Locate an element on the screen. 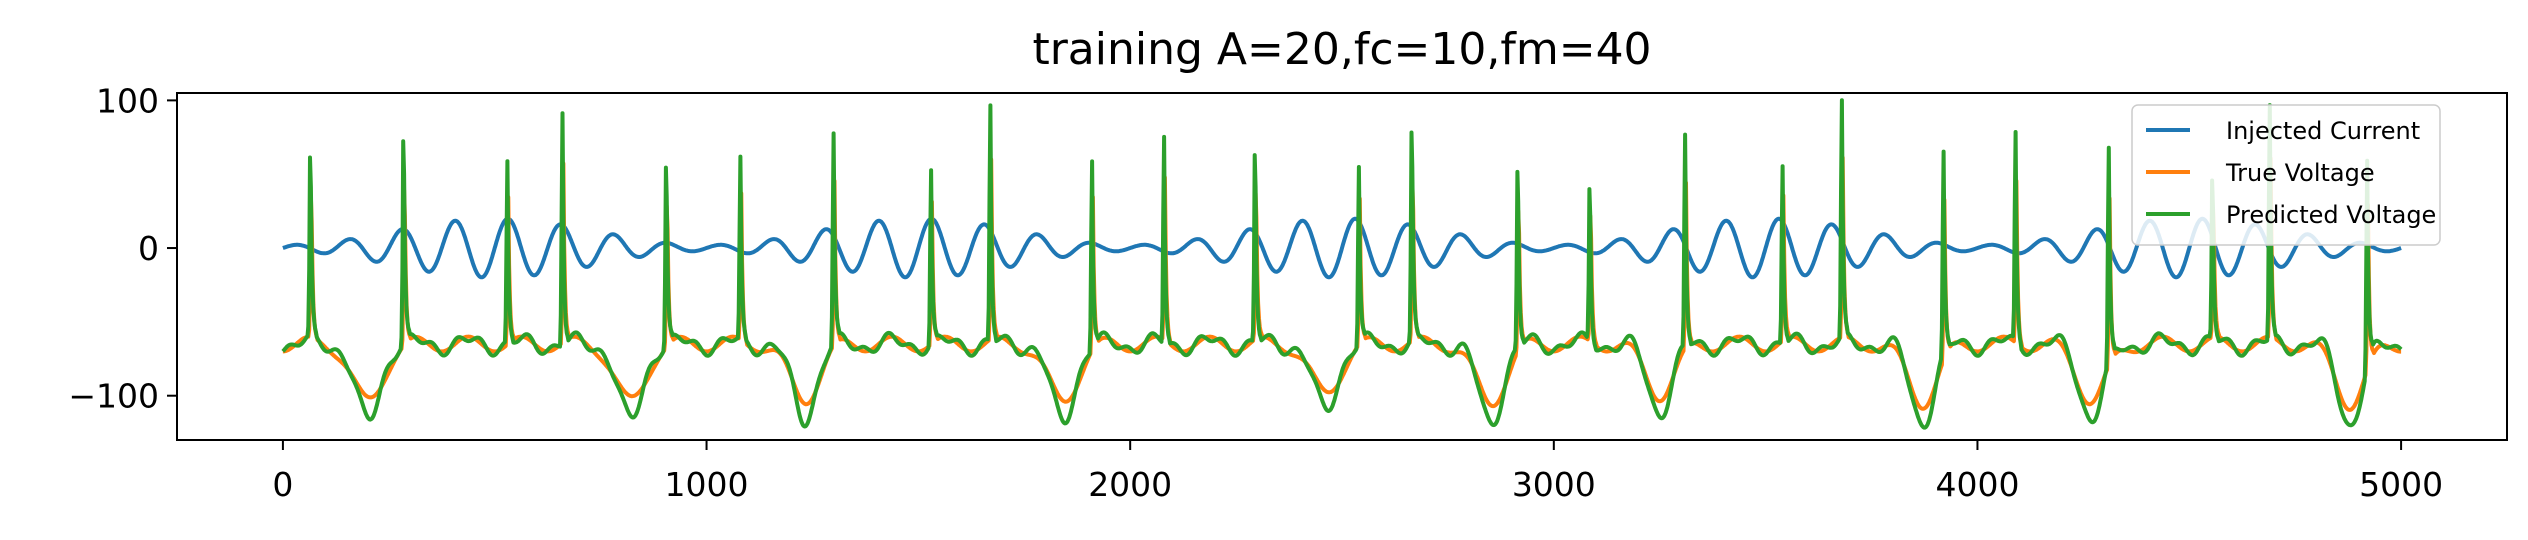  y-tick-label: 100 is located at coordinates (127, 100).